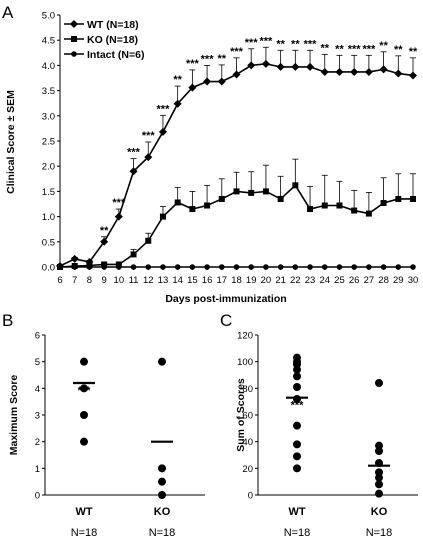 This screenshot has height=540, width=423. Describe the element at coordinates (247, 469) in the screenshot. I see `panel-c-y-tick-label: 20` at that location.